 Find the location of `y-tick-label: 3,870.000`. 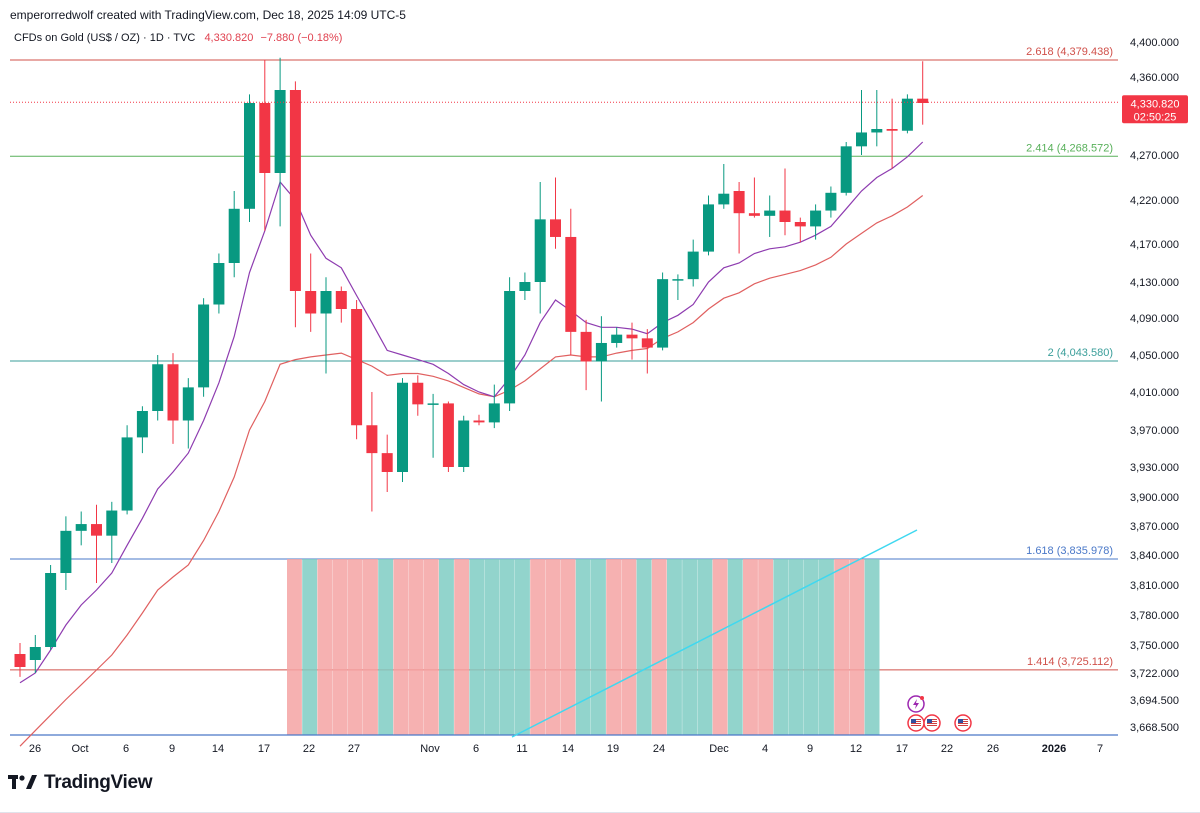

y-tick-label: 3,870.000 is located at coordinates (1154, 527).